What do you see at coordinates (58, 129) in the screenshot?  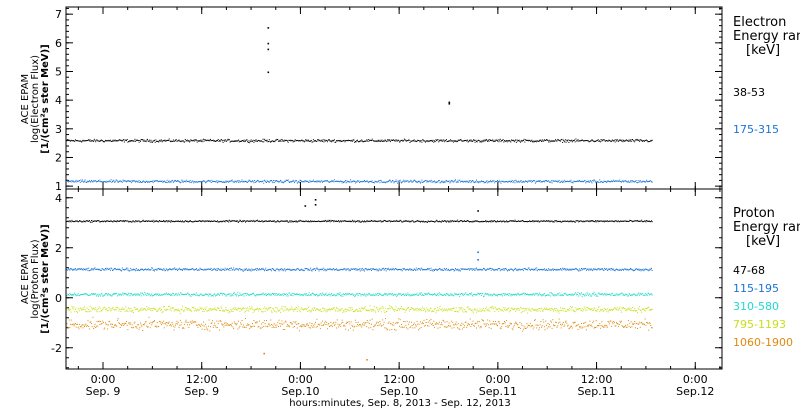 I see `y-tick-label: 3` at bounding box center [58, 129].